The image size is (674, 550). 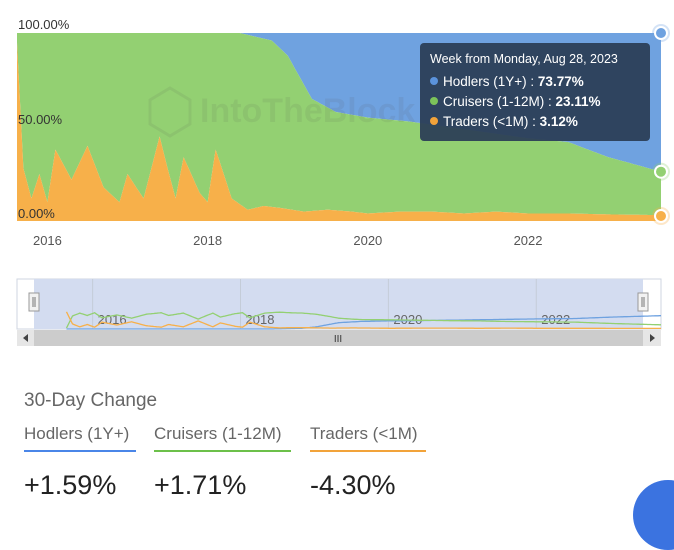 I want to click on scroll-grip-icon: III, so click(x=338, y=339).